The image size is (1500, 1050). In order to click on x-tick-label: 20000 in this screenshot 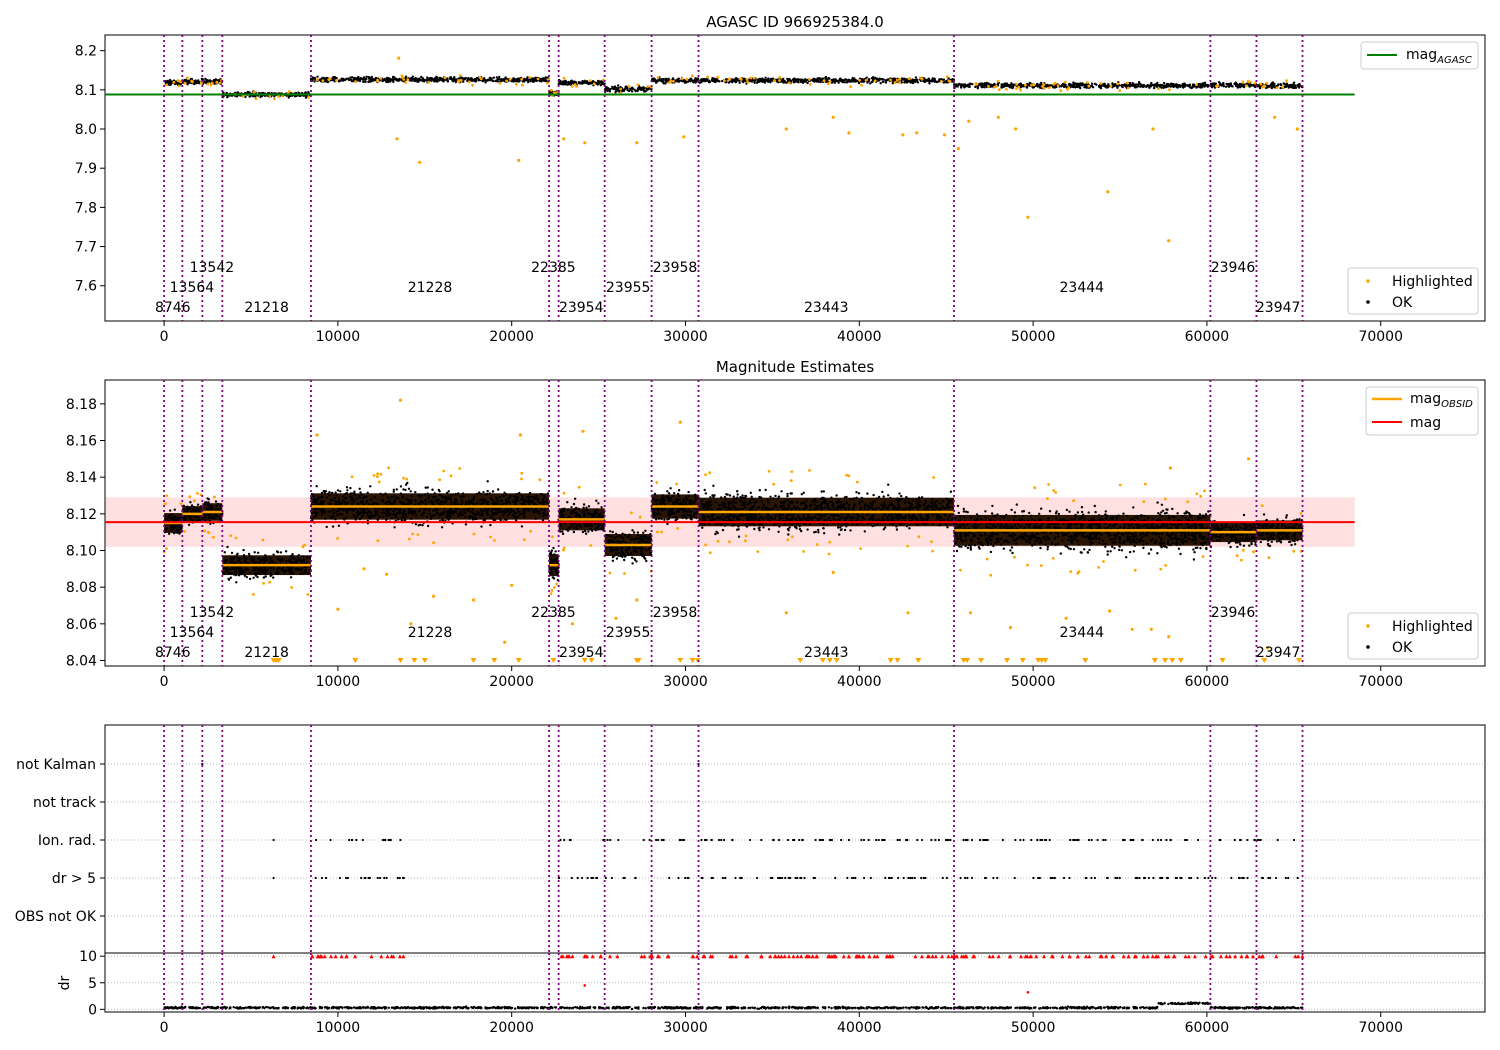, I will do `click(511, 337)`.